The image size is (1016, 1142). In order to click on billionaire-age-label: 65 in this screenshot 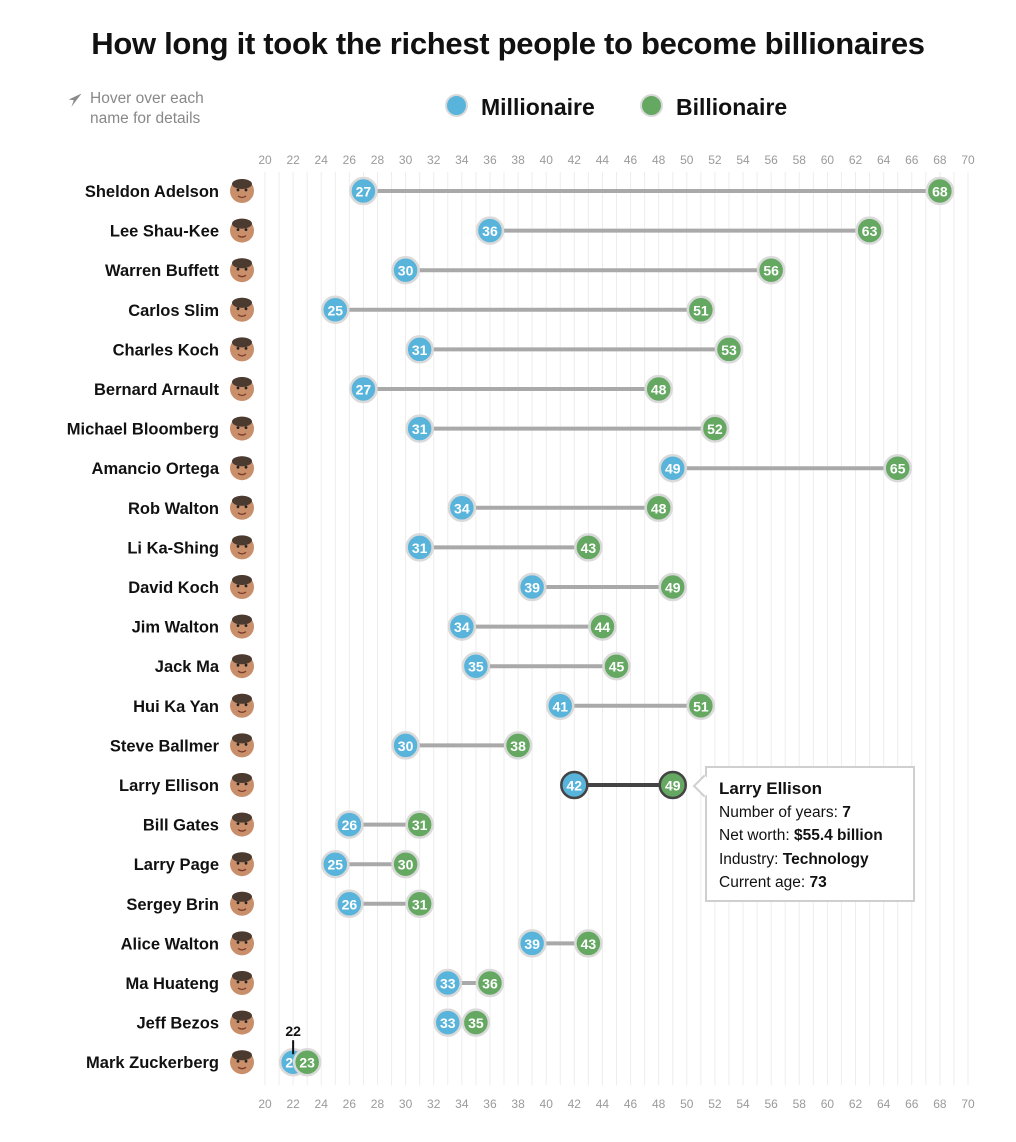, I will do `click(898, 469)`.